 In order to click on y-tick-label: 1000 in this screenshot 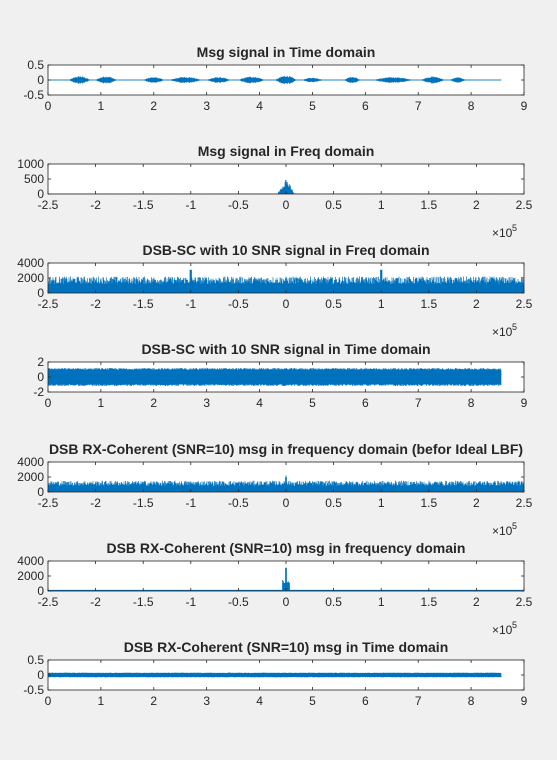, I will do `click(30, 164)`.